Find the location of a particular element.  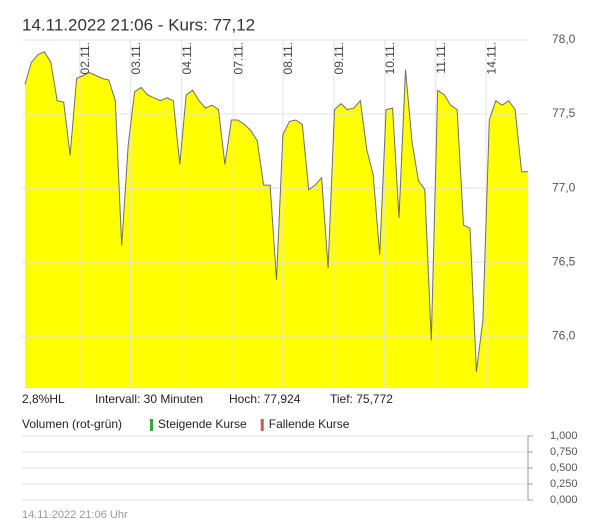

y-tick-label: 76,0 is located at coordinates (564, 335).